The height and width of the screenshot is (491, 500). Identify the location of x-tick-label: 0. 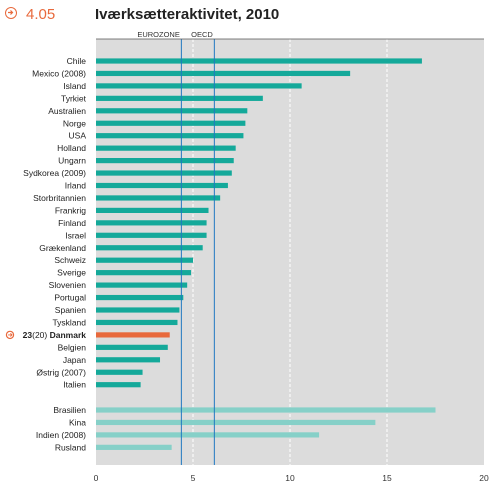
(96, 478).